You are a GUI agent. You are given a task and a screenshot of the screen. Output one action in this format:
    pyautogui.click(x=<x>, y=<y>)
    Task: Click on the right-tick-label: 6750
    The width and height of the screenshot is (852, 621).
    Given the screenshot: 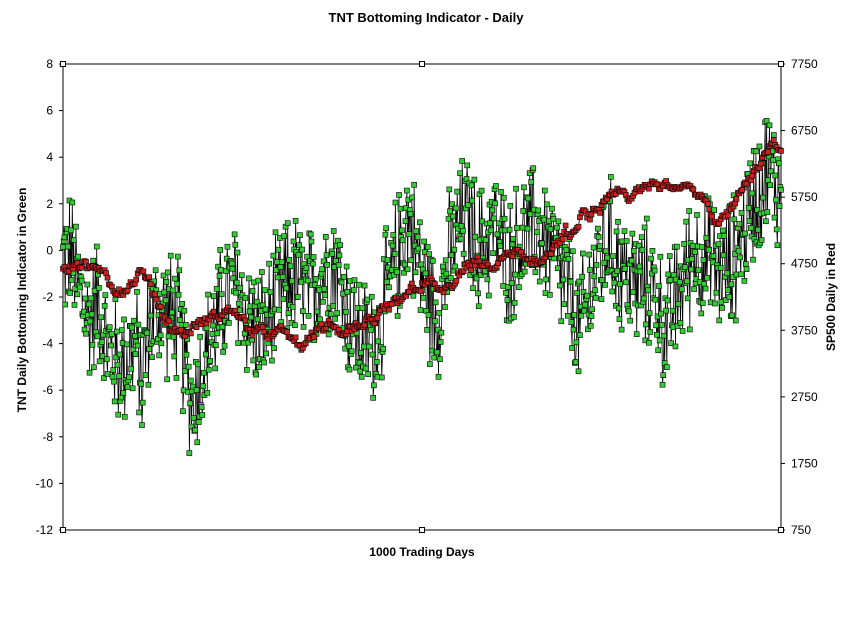 What is the action you would take?
    pyautogui.click(x=804, y=131)
    